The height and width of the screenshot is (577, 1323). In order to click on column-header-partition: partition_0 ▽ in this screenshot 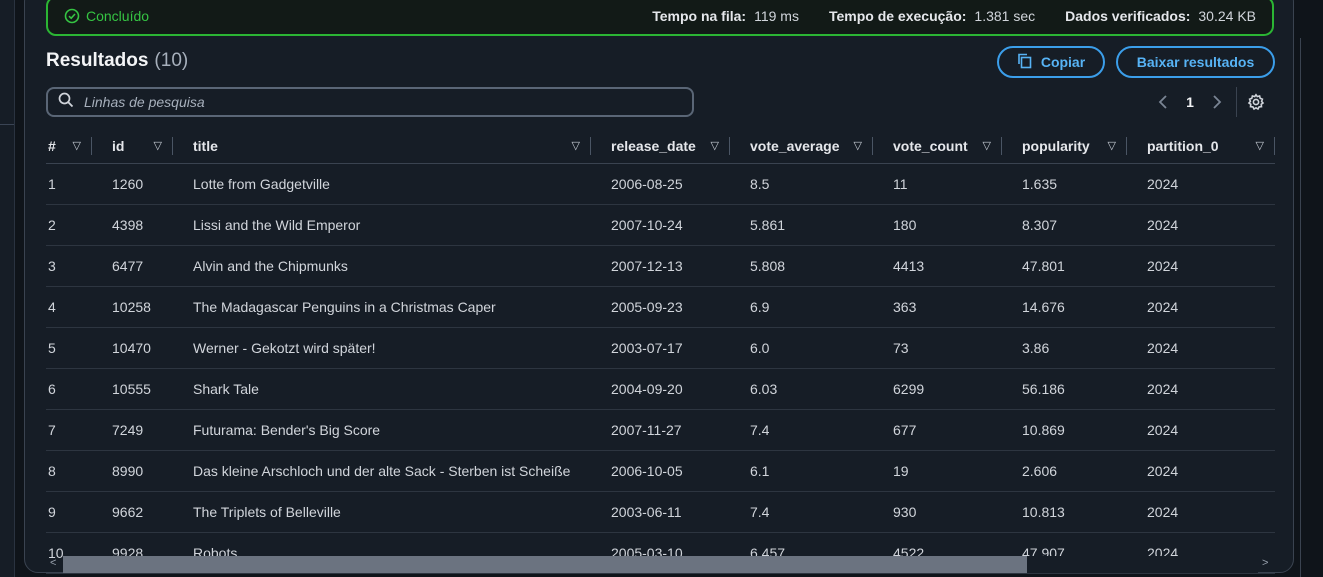, I will do `click(1201, 146)`.